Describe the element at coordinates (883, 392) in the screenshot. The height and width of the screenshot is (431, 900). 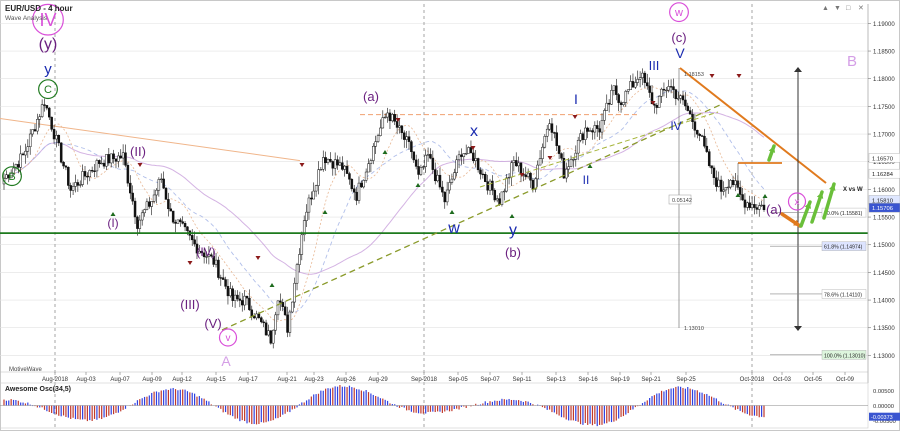
I see `oscillator-tick-label: 0.00500` at that location.